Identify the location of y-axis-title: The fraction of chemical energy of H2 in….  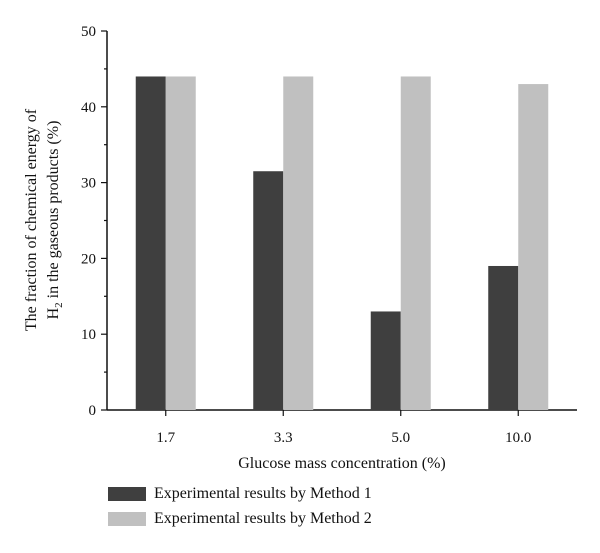
(44, 219).